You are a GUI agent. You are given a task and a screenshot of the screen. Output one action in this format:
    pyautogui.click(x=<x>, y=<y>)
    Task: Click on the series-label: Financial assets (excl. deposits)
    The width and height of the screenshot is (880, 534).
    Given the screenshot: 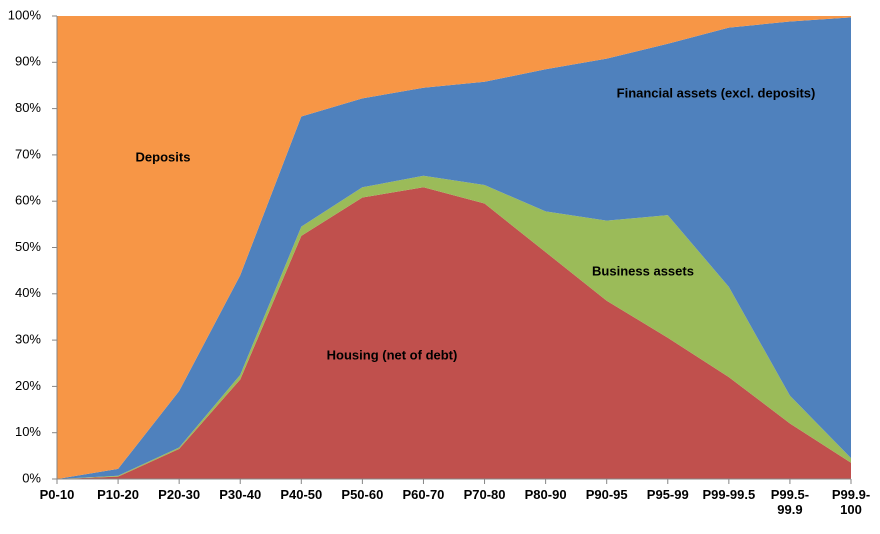 What is the action you would take?
    pyautogui.click(x=716, y=92)
    